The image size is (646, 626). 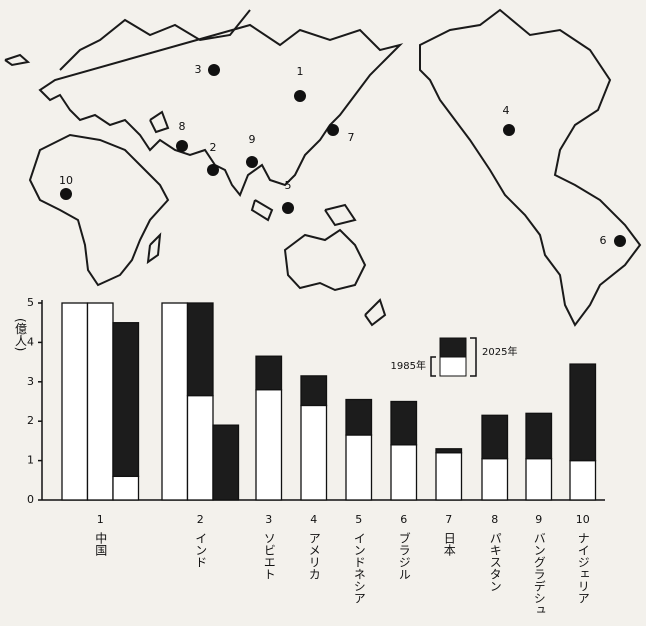 I want to click on category-label: バングラデシュ, so click(x=539, y=574).